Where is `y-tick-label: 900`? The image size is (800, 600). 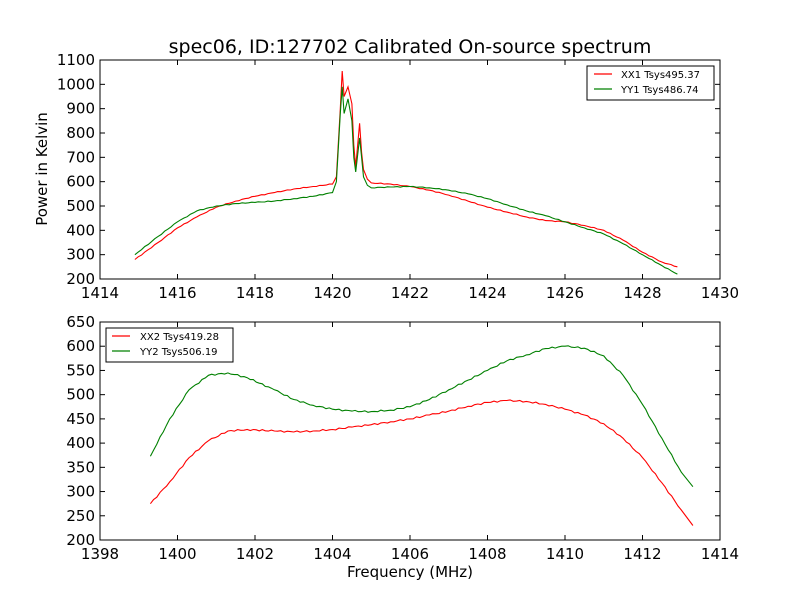
y-tick-label: 900 is located at coordinates (80, 109).